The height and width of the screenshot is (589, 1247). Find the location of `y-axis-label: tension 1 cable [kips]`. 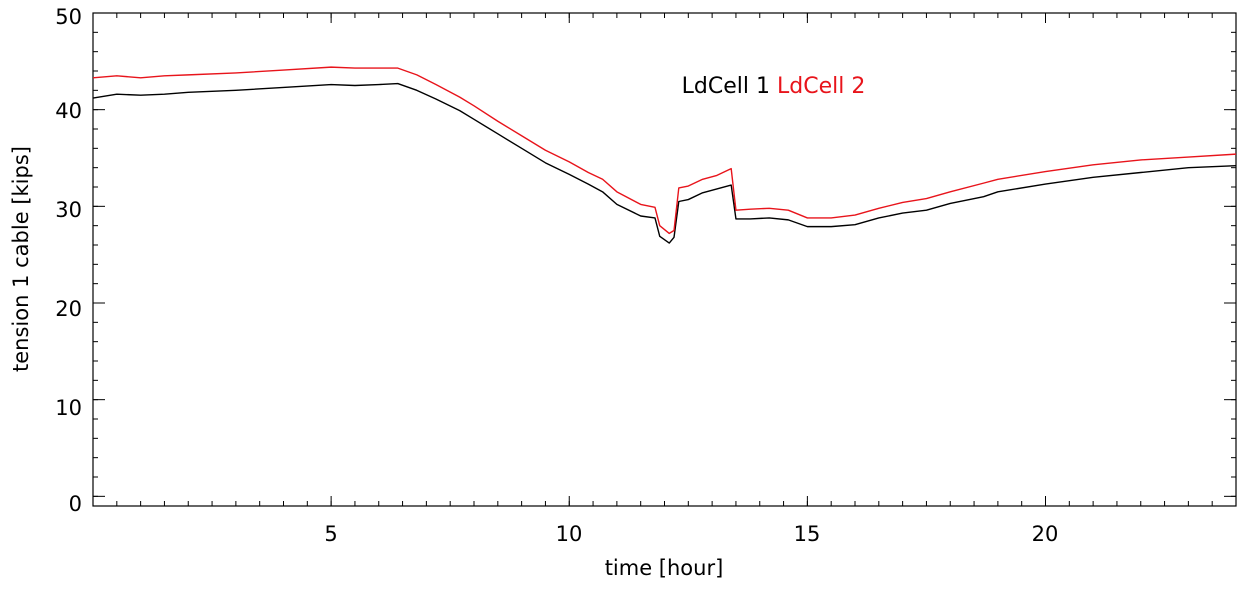

y-axis-label: tension 1 cable [kips] is located at coordinates (21, 259).